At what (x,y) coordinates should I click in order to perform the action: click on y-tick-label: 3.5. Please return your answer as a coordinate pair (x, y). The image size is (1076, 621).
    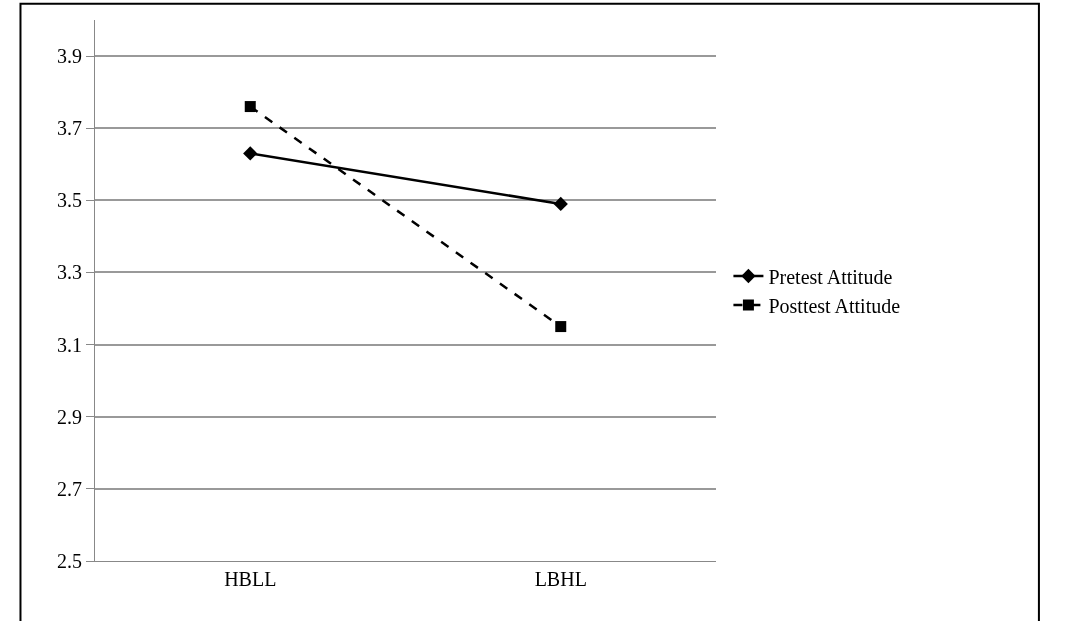
    Looking at the image, I should click on (69, 200).